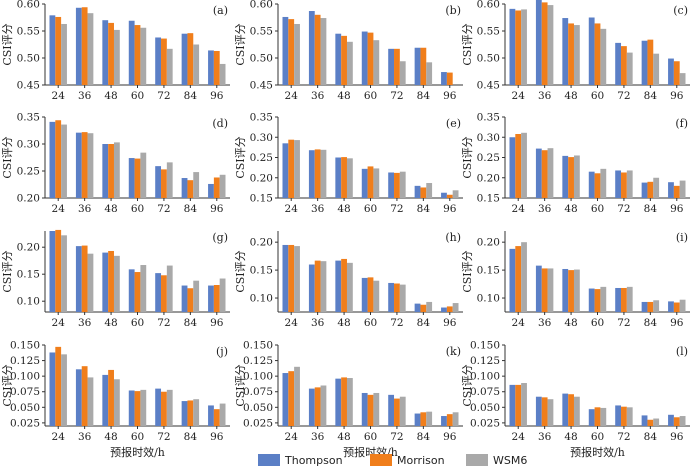 This screenshot has height=474, width=700. Describe the element at coordinates (28, 59) in the screenshot. I see `y-tick-label: 0.50` at that location.